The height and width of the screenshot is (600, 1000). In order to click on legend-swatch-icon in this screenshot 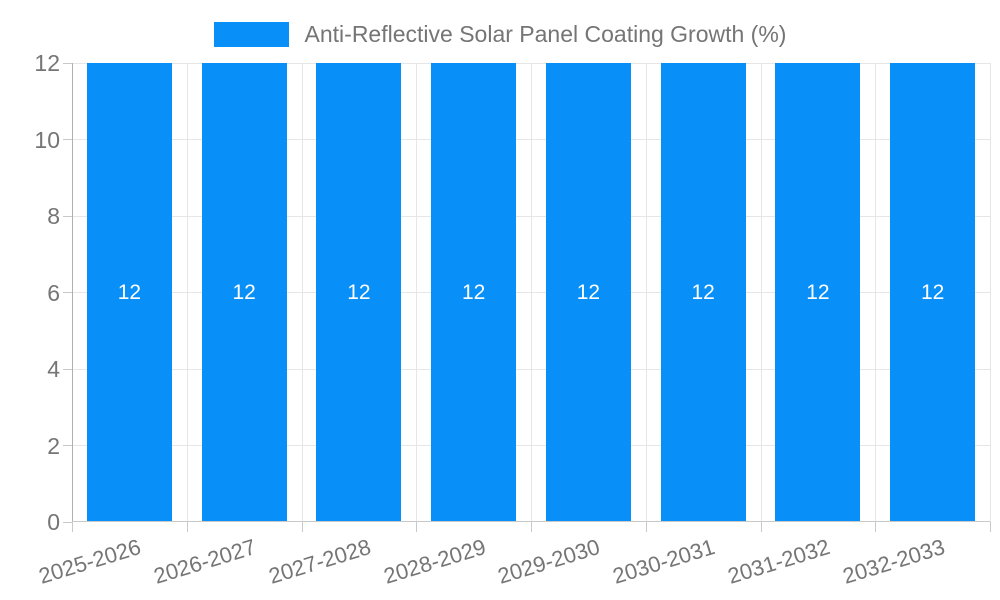, I will do `click(251, 34)`.